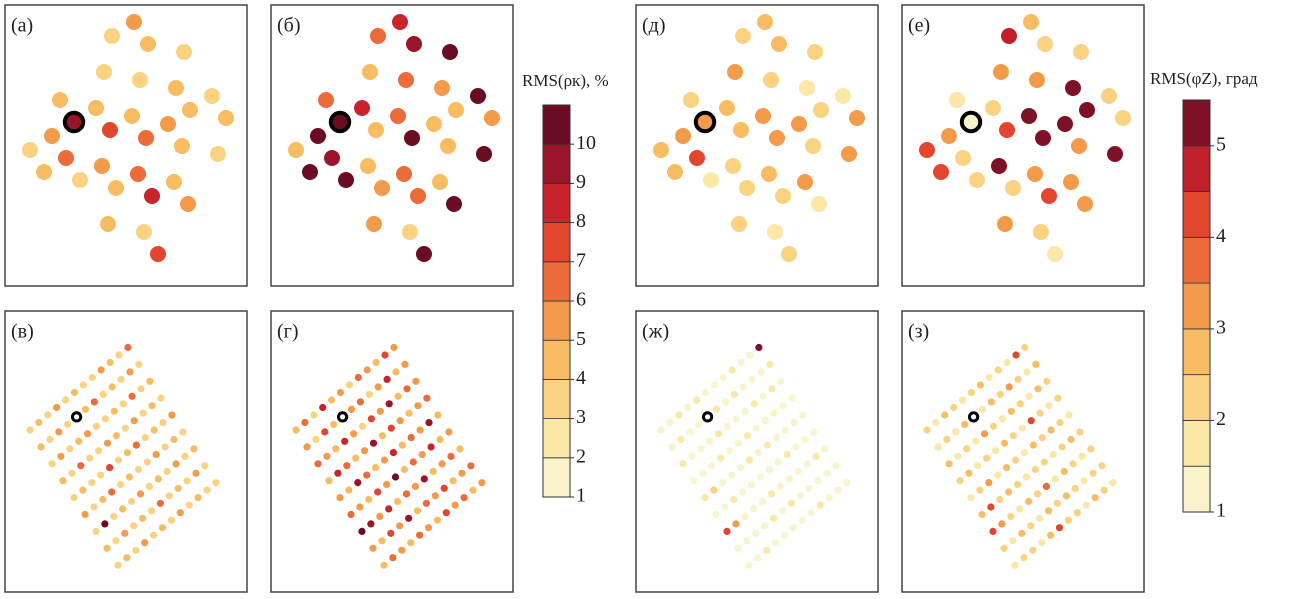 The width and height of the screenshot is (1306, 599). What do you see at coordinates (757, 451) in the screenshot?
I see `map-panel: (ж)` at bounding box center [757, 451].